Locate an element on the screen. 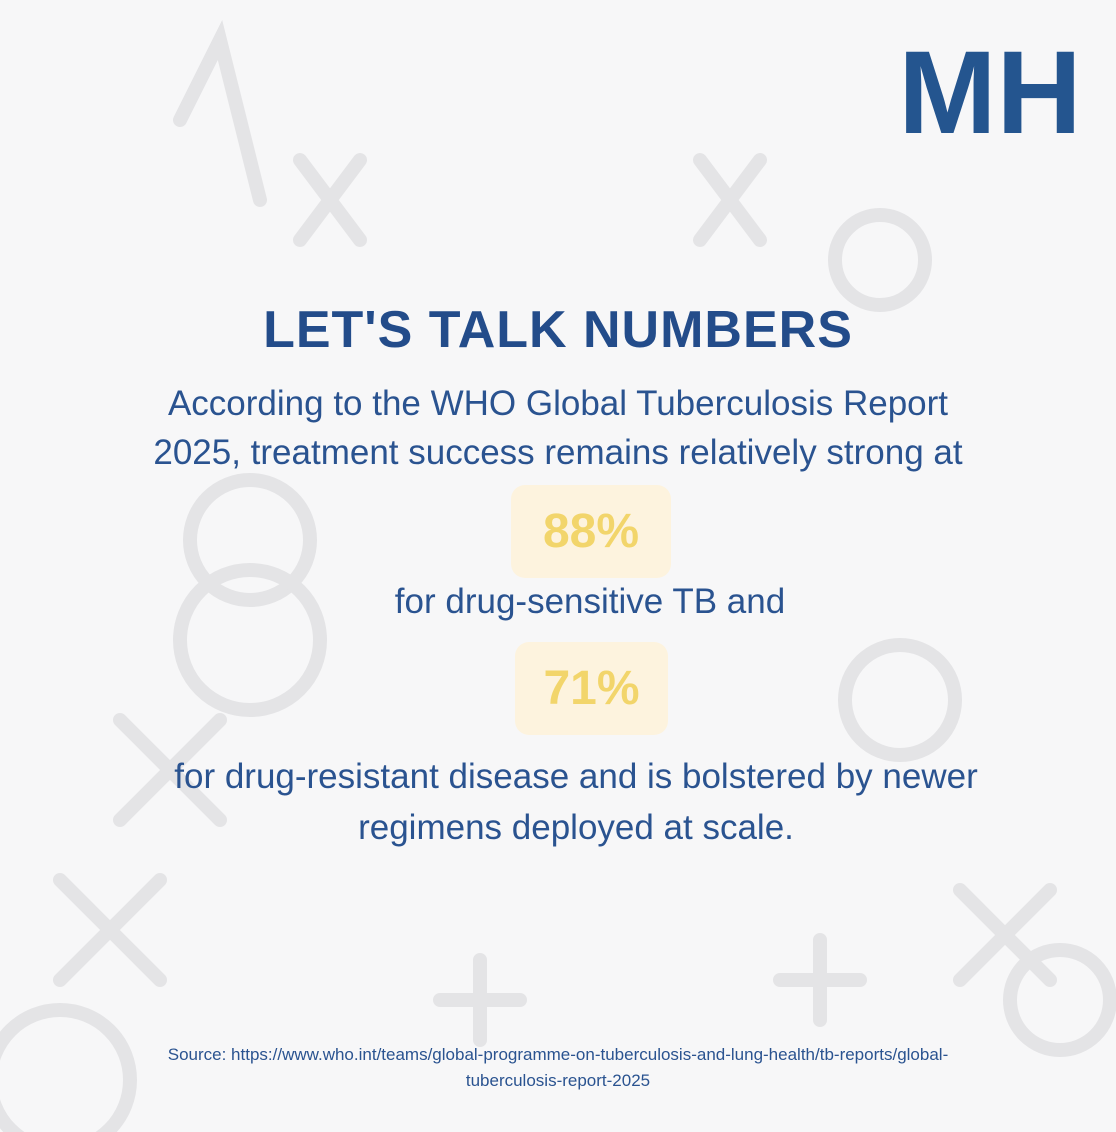 This screenshot has height=1132, width=1116. source-line: tuberculosis-report-2025 is located at coordinates (558, 1080).